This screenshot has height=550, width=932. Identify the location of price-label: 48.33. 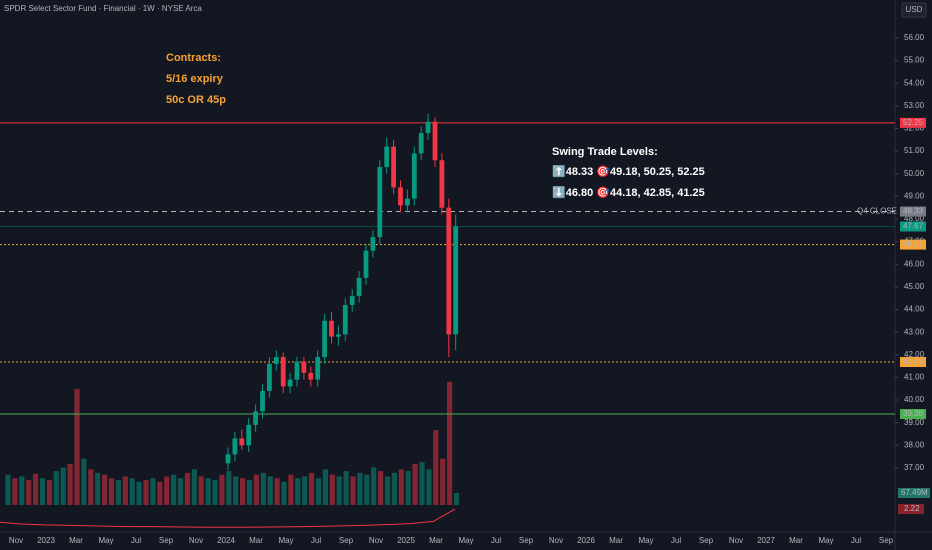
(913, 211).